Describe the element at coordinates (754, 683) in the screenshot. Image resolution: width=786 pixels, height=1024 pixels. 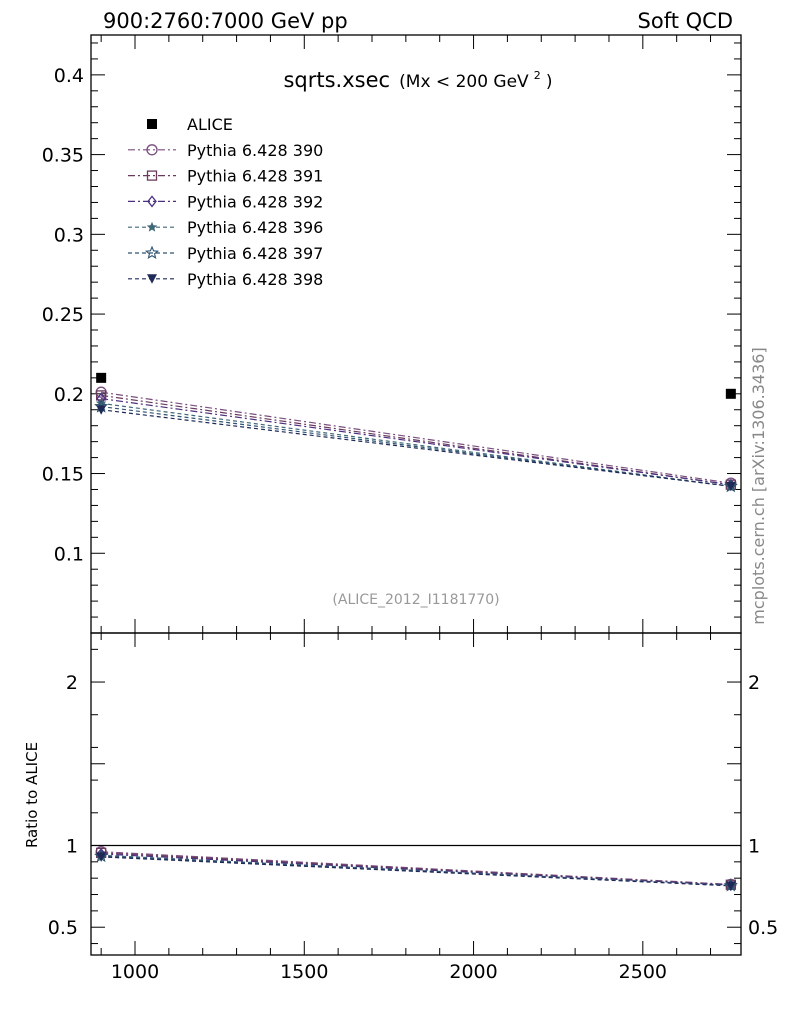
I see `ratio-y-tick-label-right: 2` at that location.